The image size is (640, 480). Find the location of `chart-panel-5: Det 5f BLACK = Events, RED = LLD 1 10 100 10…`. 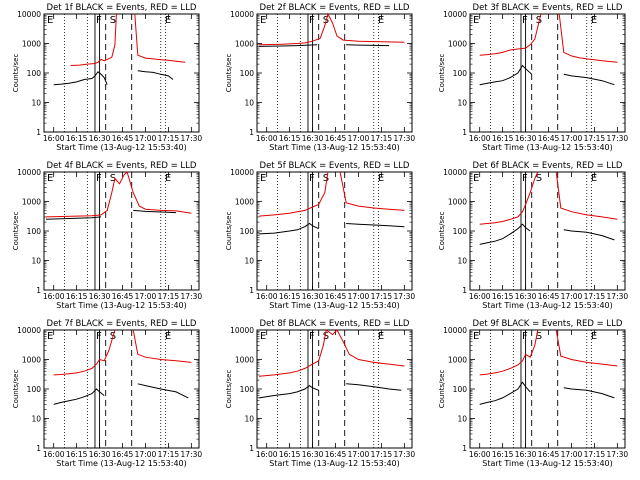

chart-panel-5: Det 5f BLACK = Events, RED = LLD 1 10 100 10… is located at coordinates (320, 235).